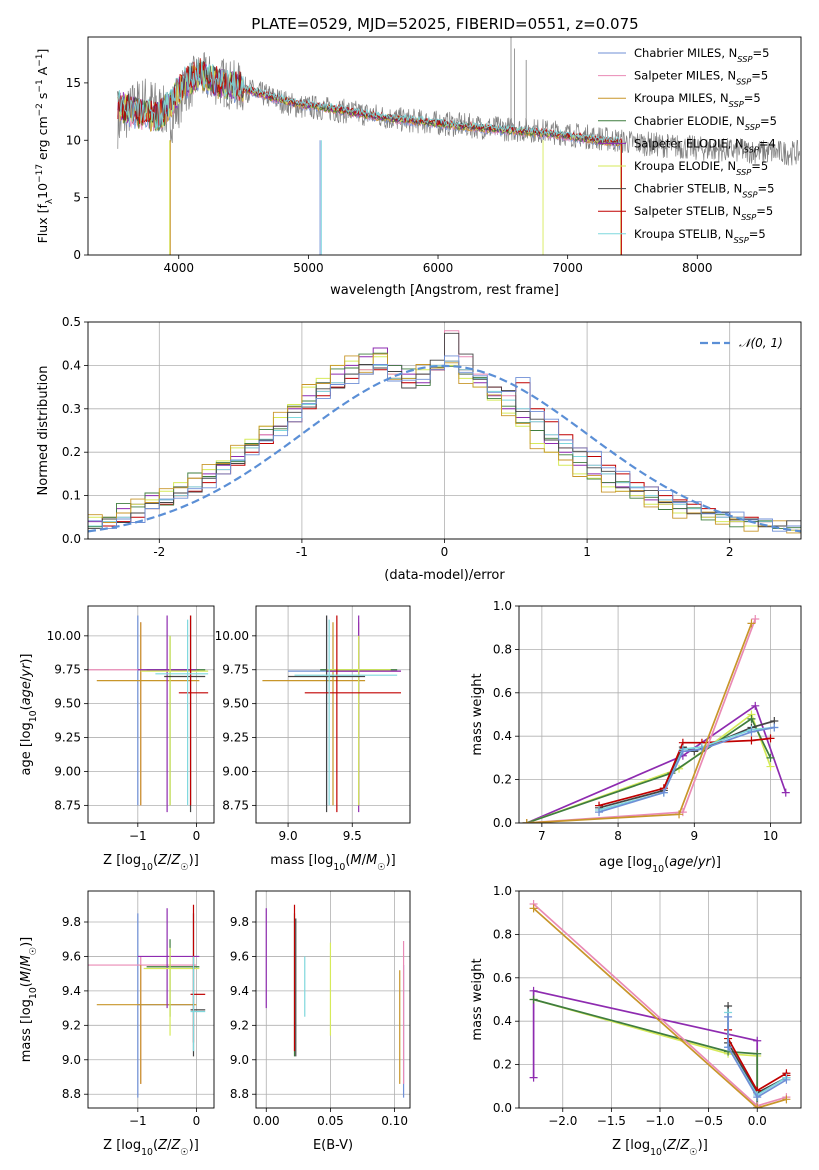 This screenshot has width=819, height=1170. I want to click on spectrum-model-line, so click(370, 101).